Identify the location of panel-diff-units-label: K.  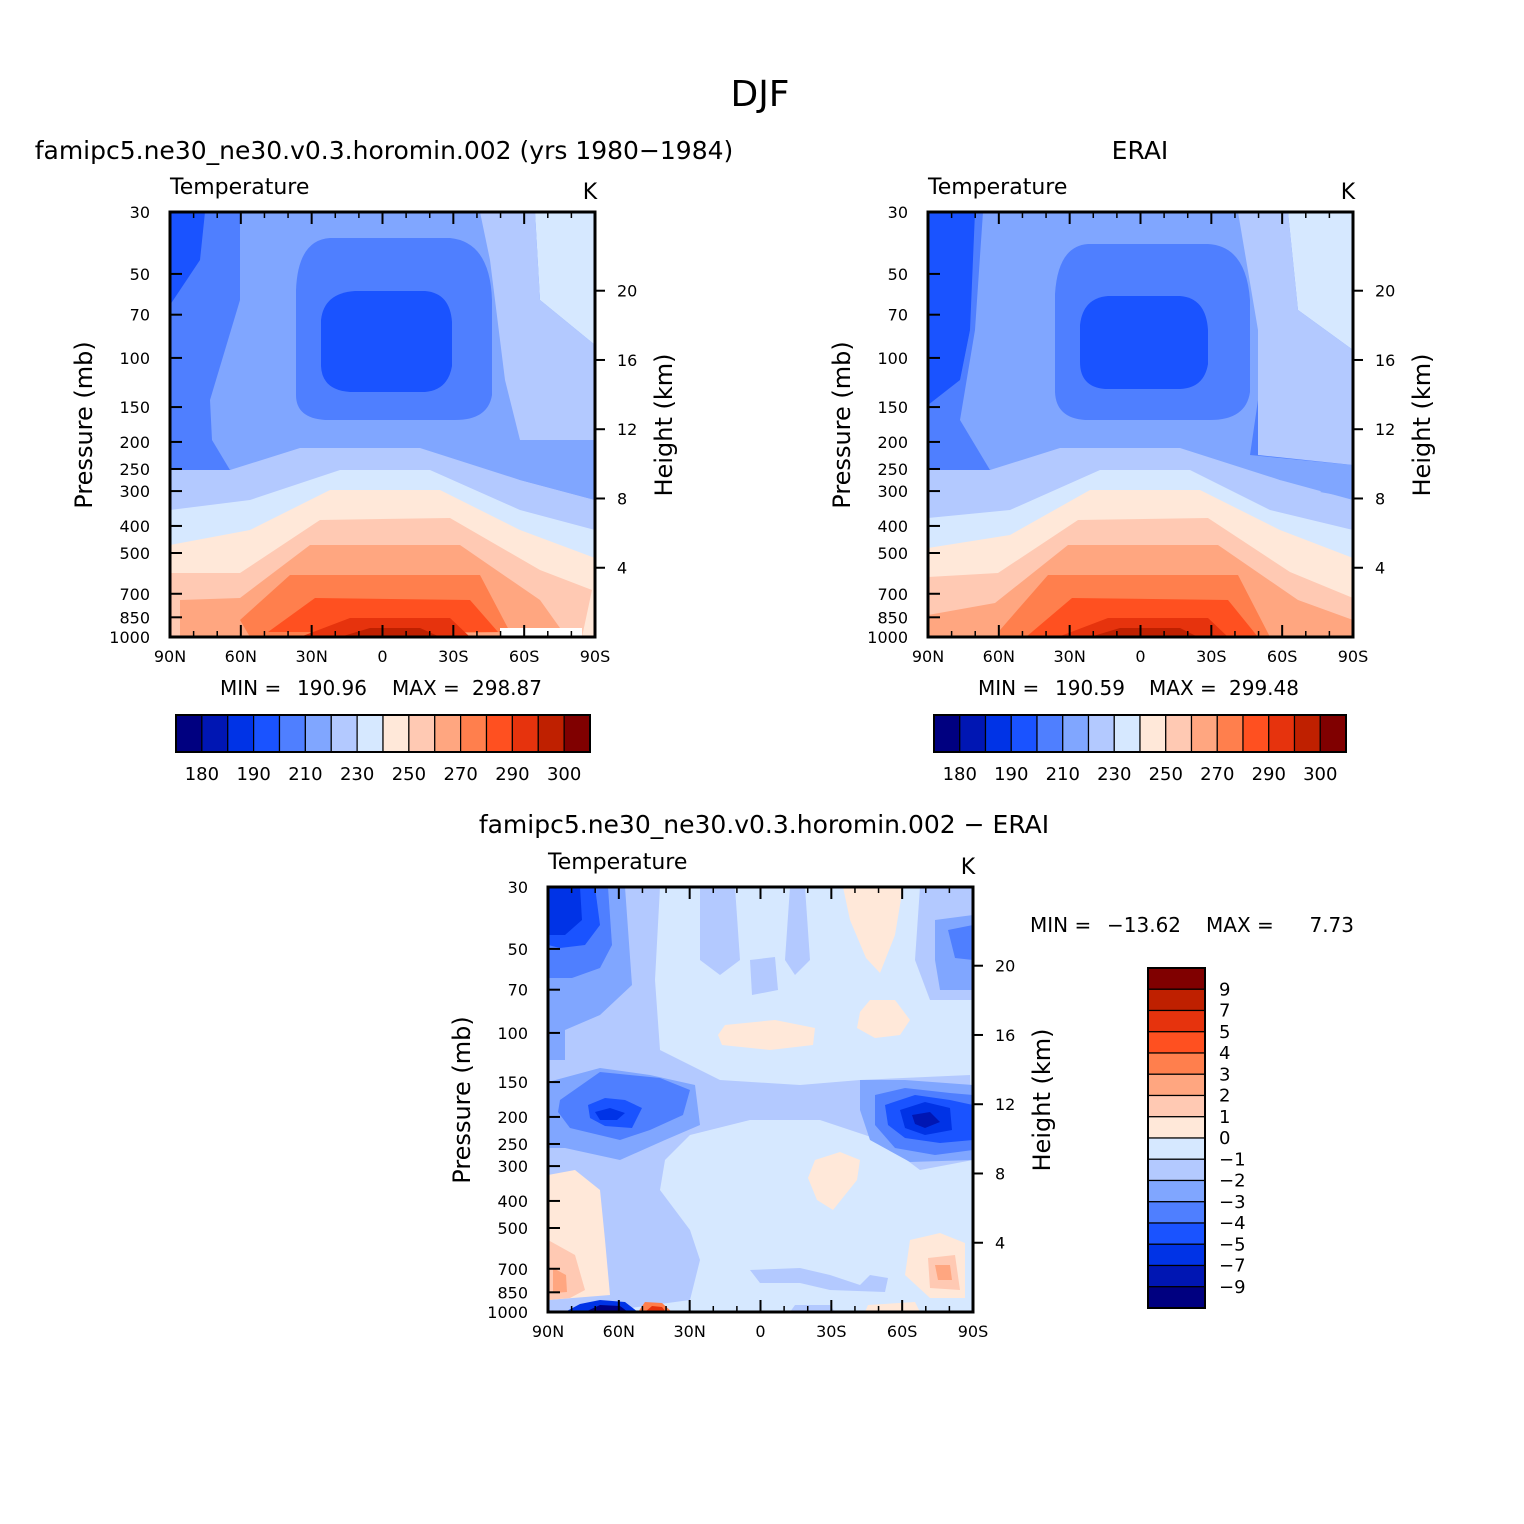
(968, 867).